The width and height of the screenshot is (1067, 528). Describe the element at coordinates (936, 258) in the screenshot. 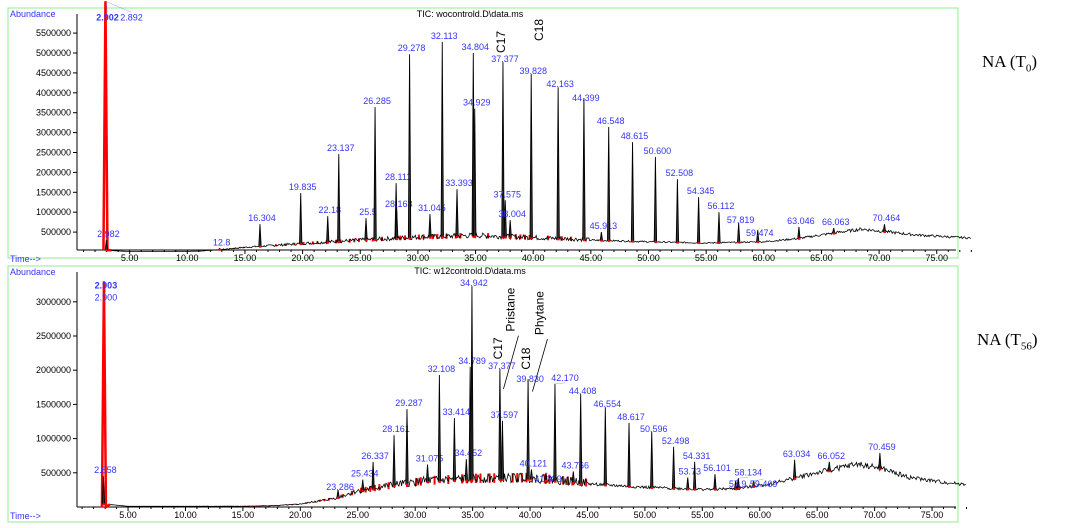

I see `x-tick-label: 75.00` at that location.